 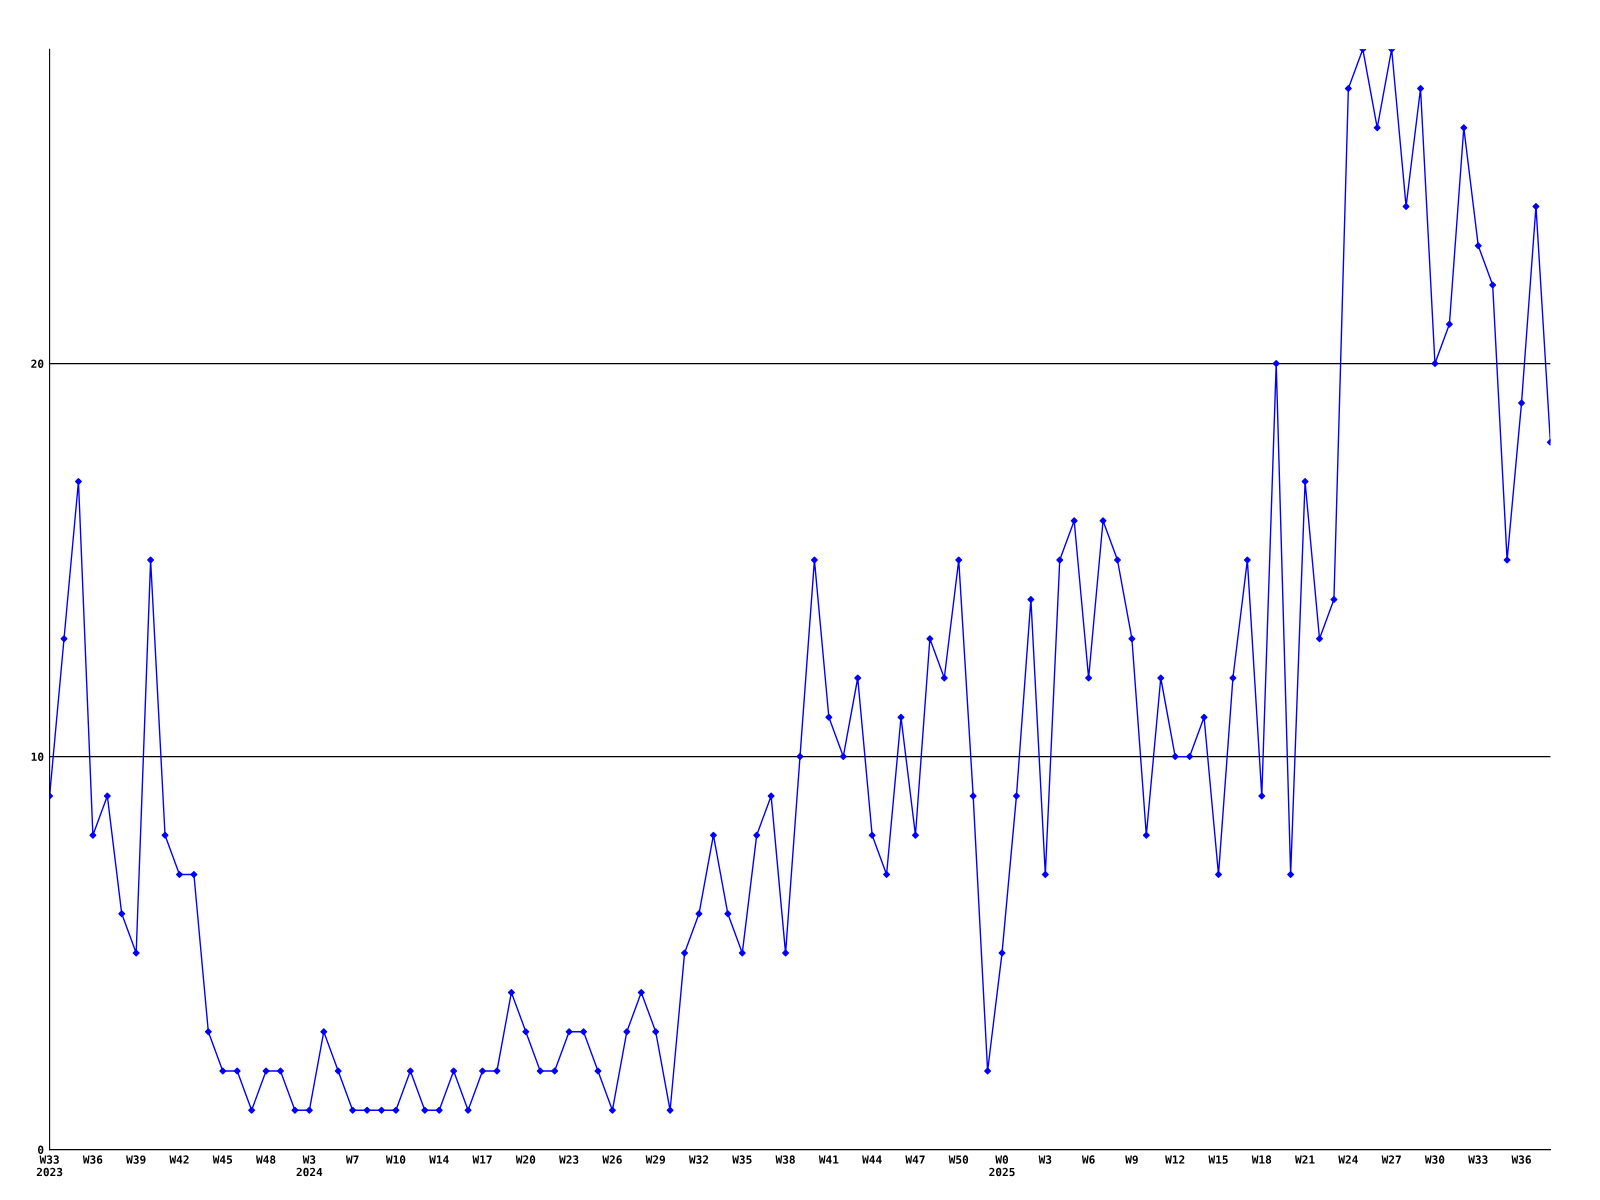 What do you see at coordinates (742, 1159) in the screenshot?
I see `x-tick-label: W35` at bounding box center [742, 1159].